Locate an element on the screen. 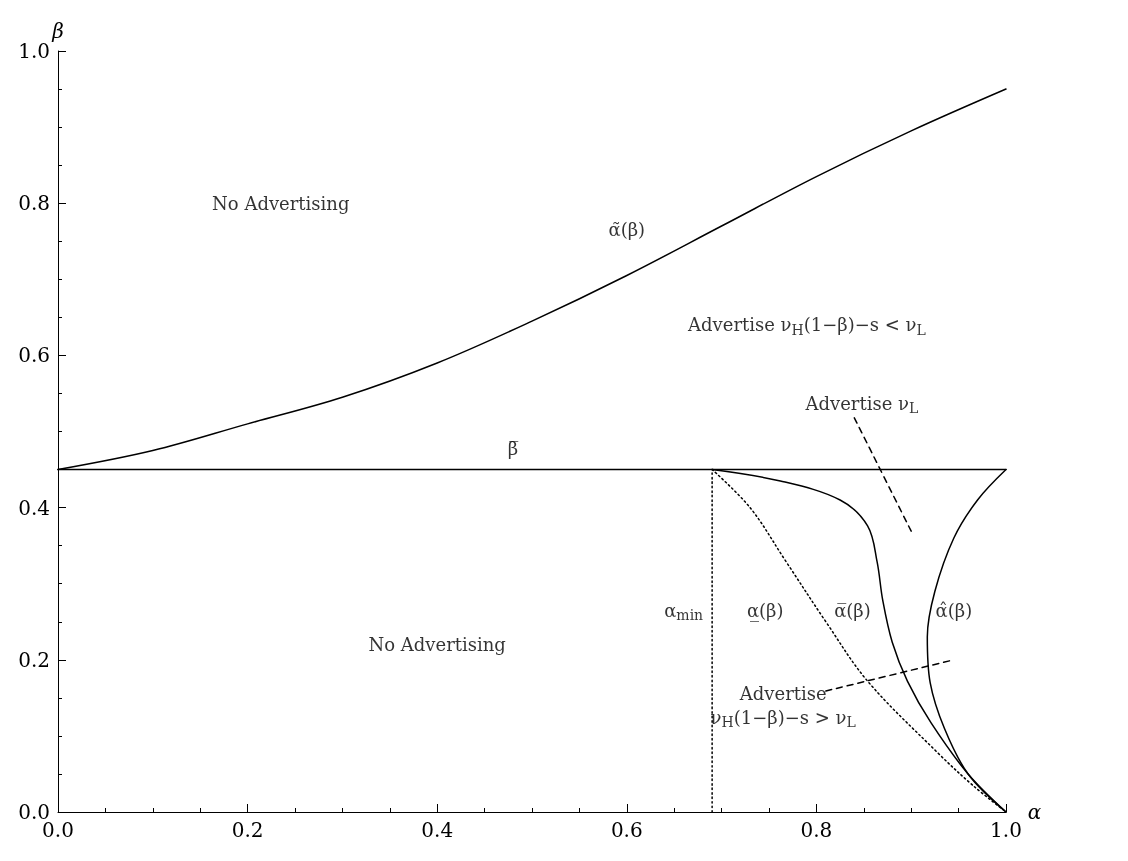 This screenshot has width=1128, height=861. annotation: α̲(β) is located at coordinates (765, 610).